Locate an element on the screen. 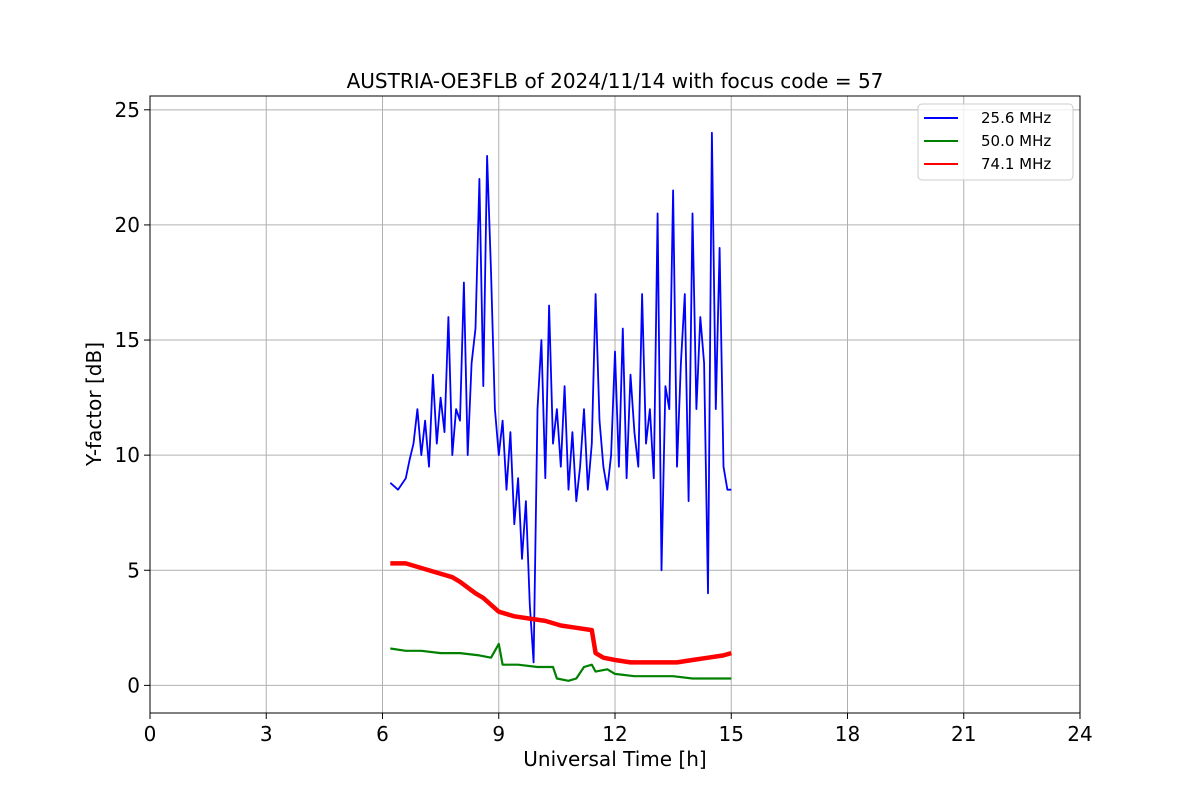  x-tick-label: 0 is located at coordinates (150, 734).